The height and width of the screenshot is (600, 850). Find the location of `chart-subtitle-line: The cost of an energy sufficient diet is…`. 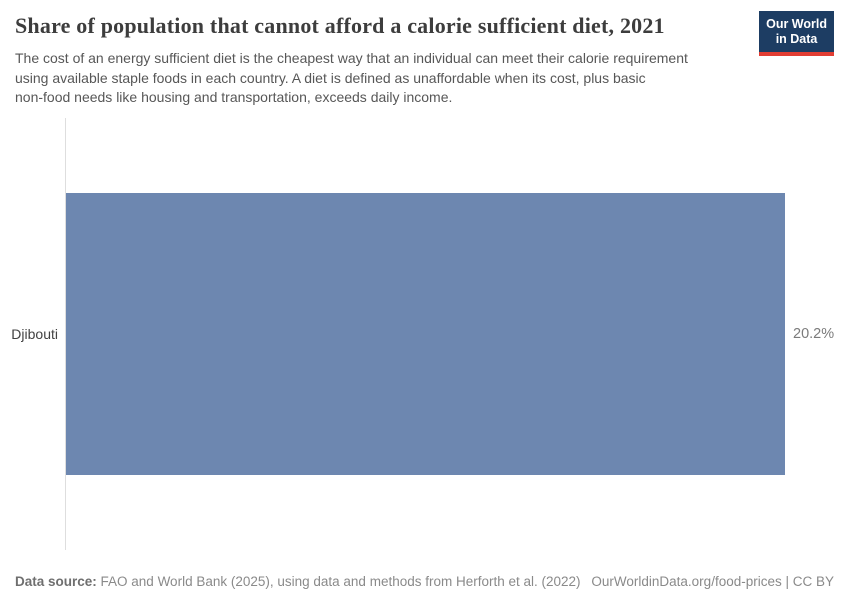

chart-subtitle-line: The cost of an energy sufficient diet is… is located at coordinates (351, 58).